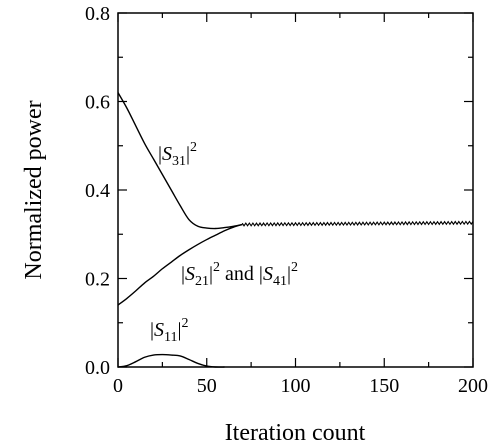 This screenshot has height=447, width=502. Describe the element at coordinates (97, 191) in the screenshot. I see `y-tick-label: 0.4` at that location.